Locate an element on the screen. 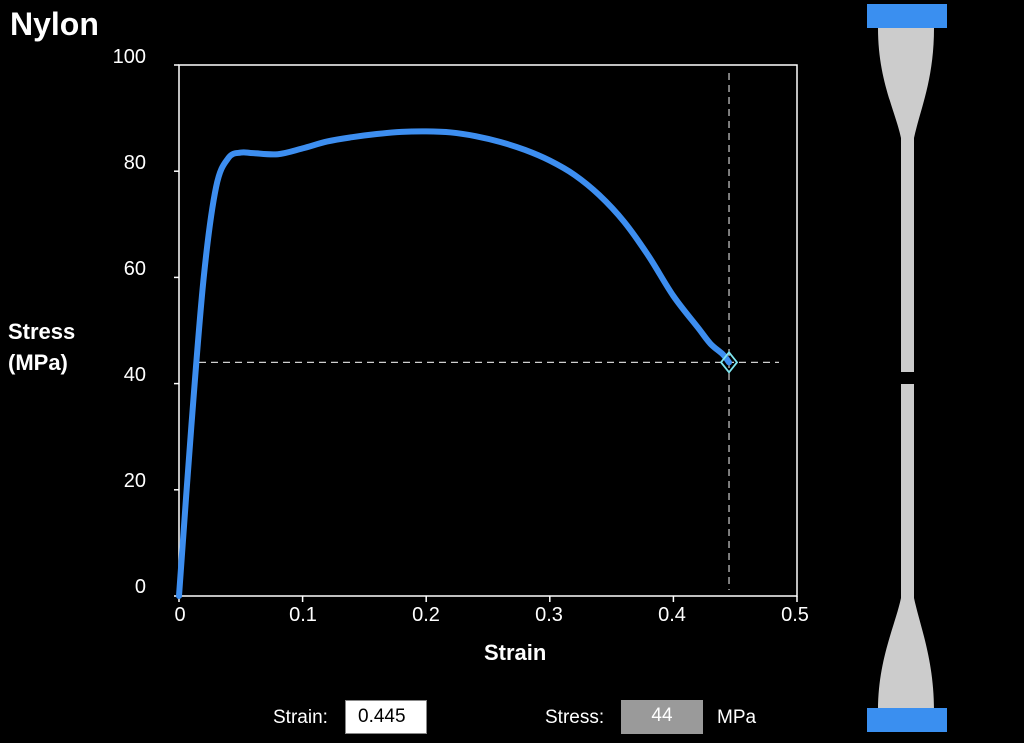 This screenshot has height=743, width=1024. y-tick-label: 80 is located at coordinates (134, 163).